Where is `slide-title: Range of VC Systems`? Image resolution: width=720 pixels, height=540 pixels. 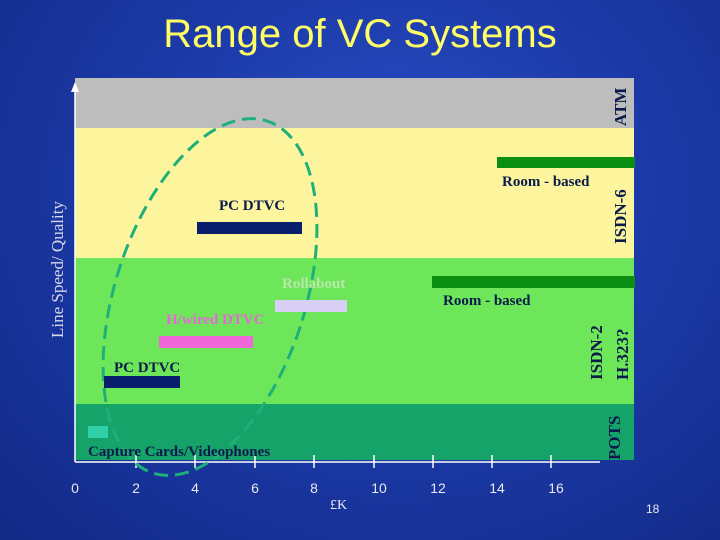 slide-title: Range of VC Systems is located at coordinates (360, 34).